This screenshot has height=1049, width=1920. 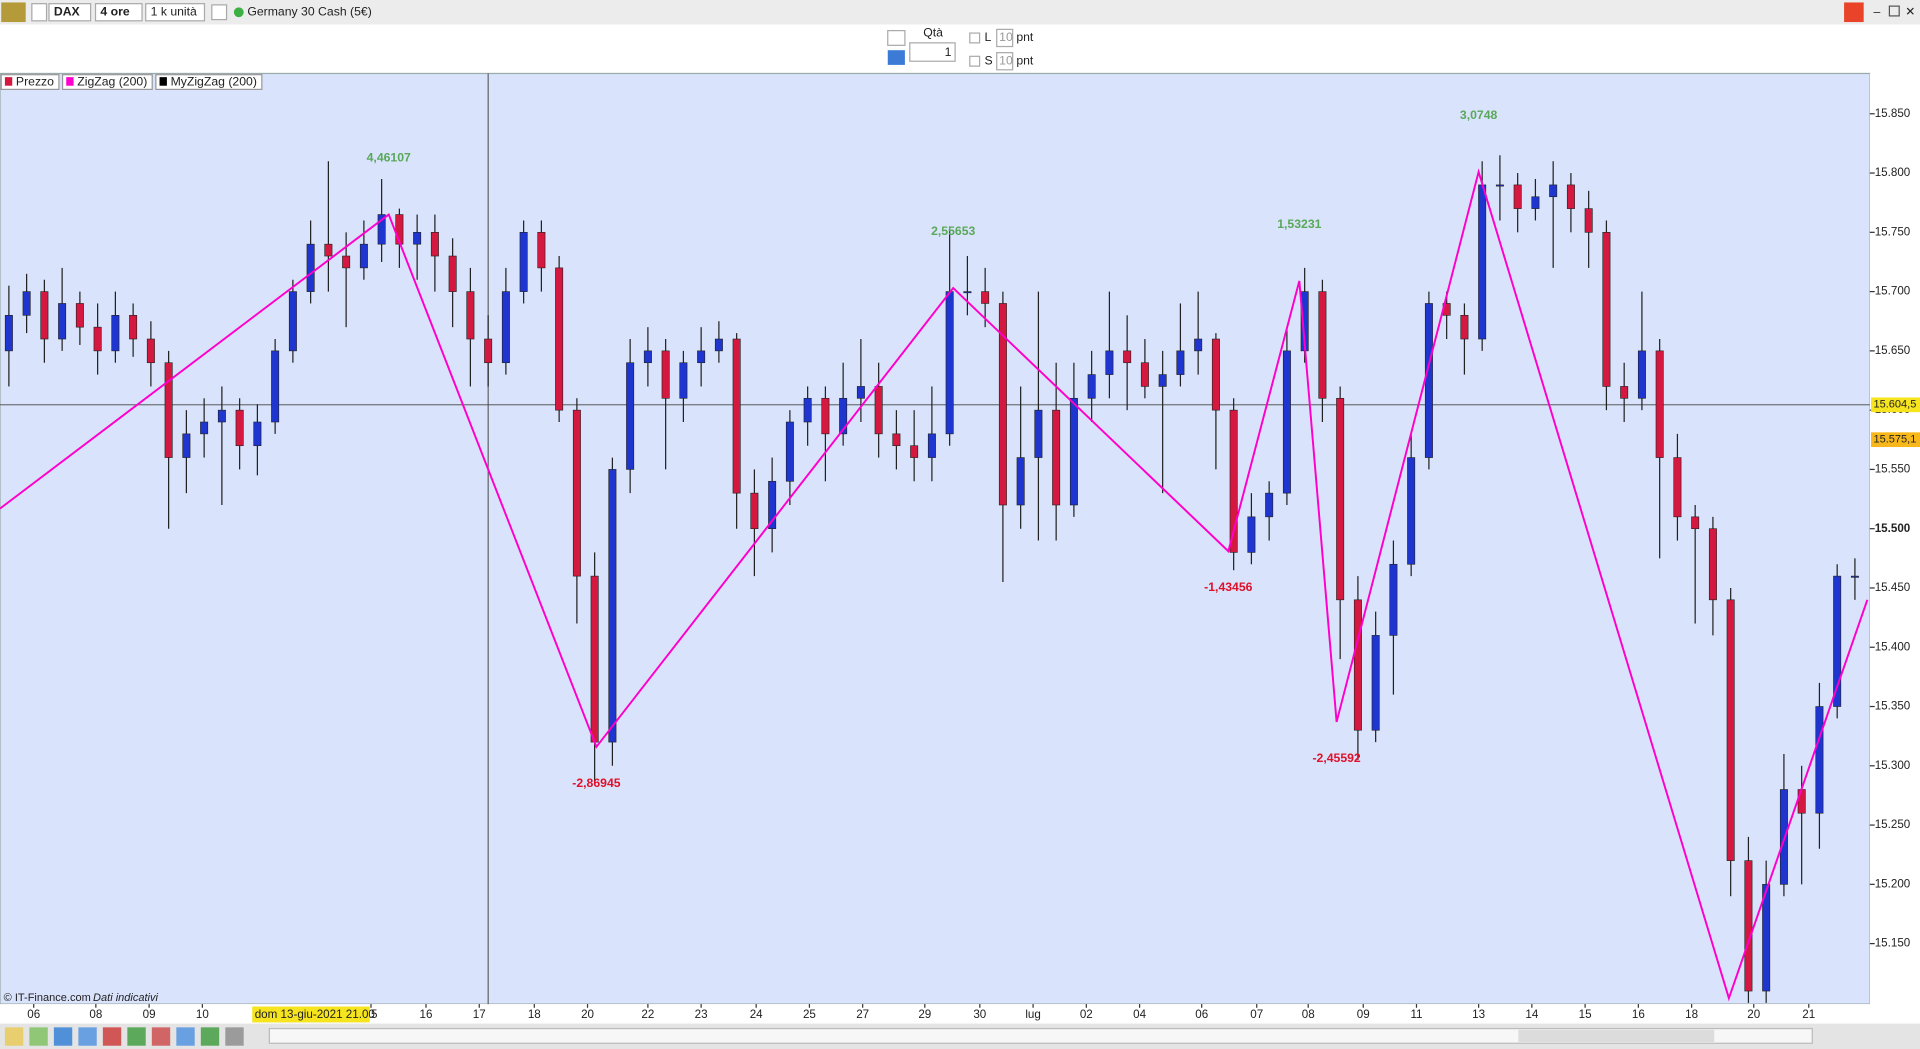 I want to click on crosshair-date-box, so click(x=311, y=1014).